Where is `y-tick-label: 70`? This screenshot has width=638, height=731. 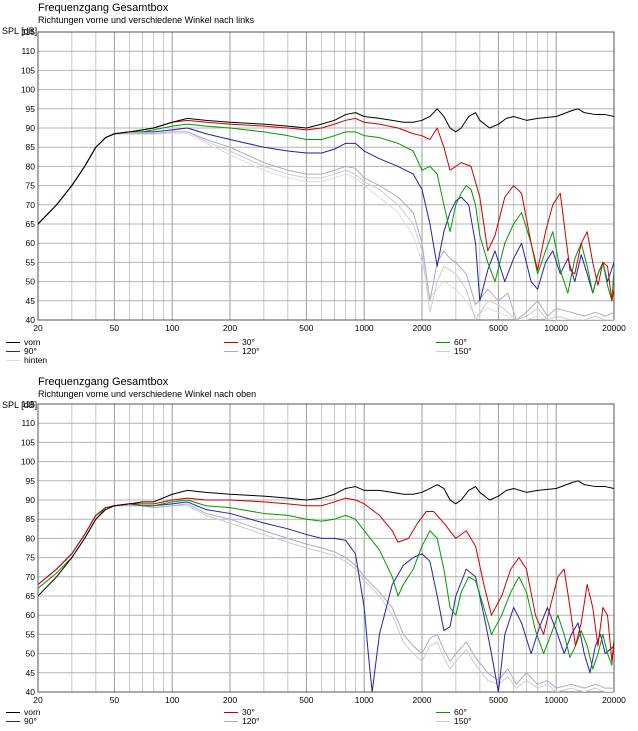
y-tick-label: 70 is located at coordinates (31, 577).